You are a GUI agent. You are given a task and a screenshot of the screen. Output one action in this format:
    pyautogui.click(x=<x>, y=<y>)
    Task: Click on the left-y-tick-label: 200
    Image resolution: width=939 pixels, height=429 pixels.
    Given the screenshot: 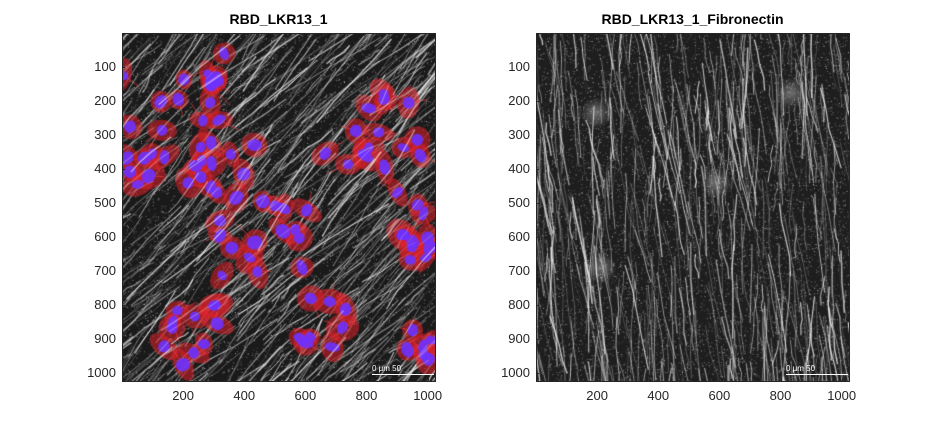 What is the action you would take?
    pyautogui.click(x=105, y=100)
    